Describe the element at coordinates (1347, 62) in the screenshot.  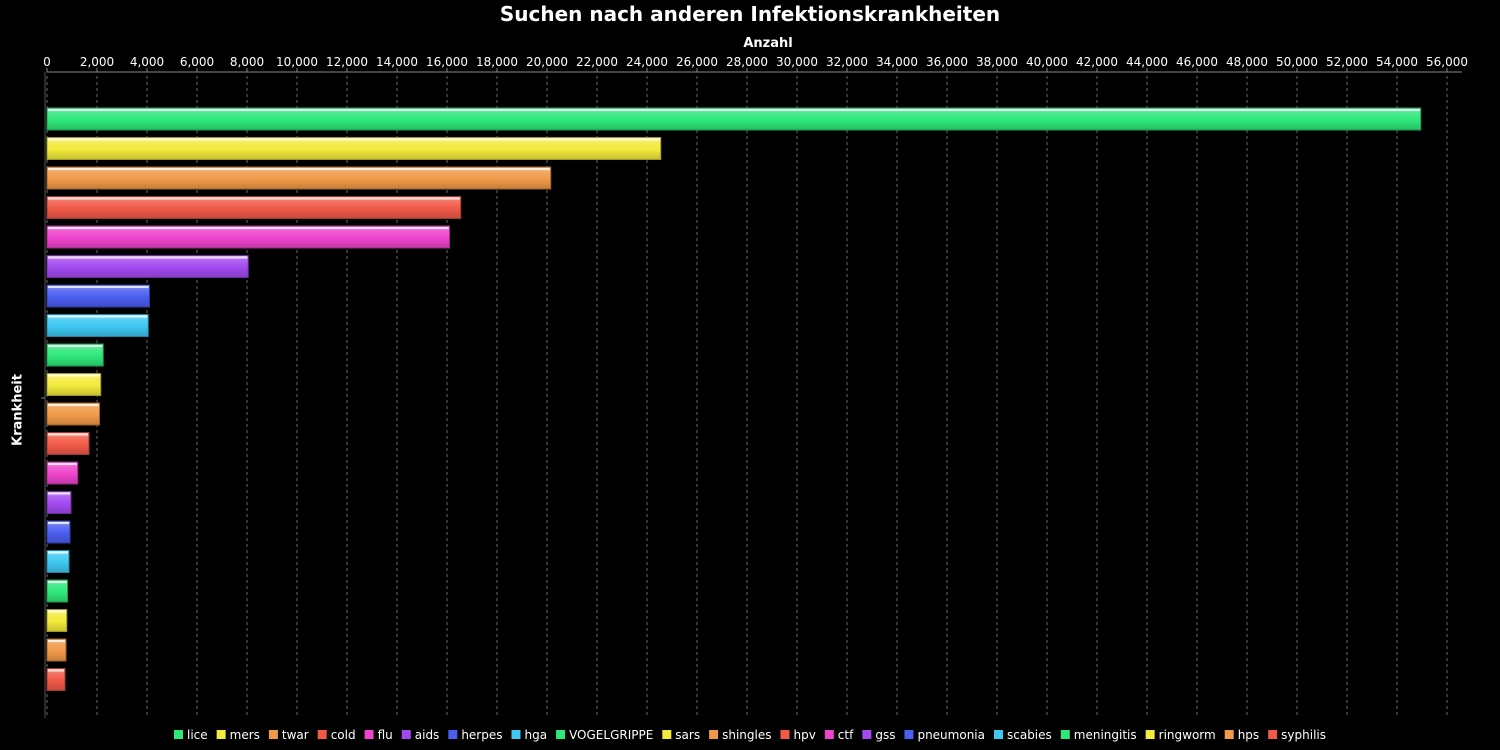
I see `x-tick-label: 52,000` at that location.